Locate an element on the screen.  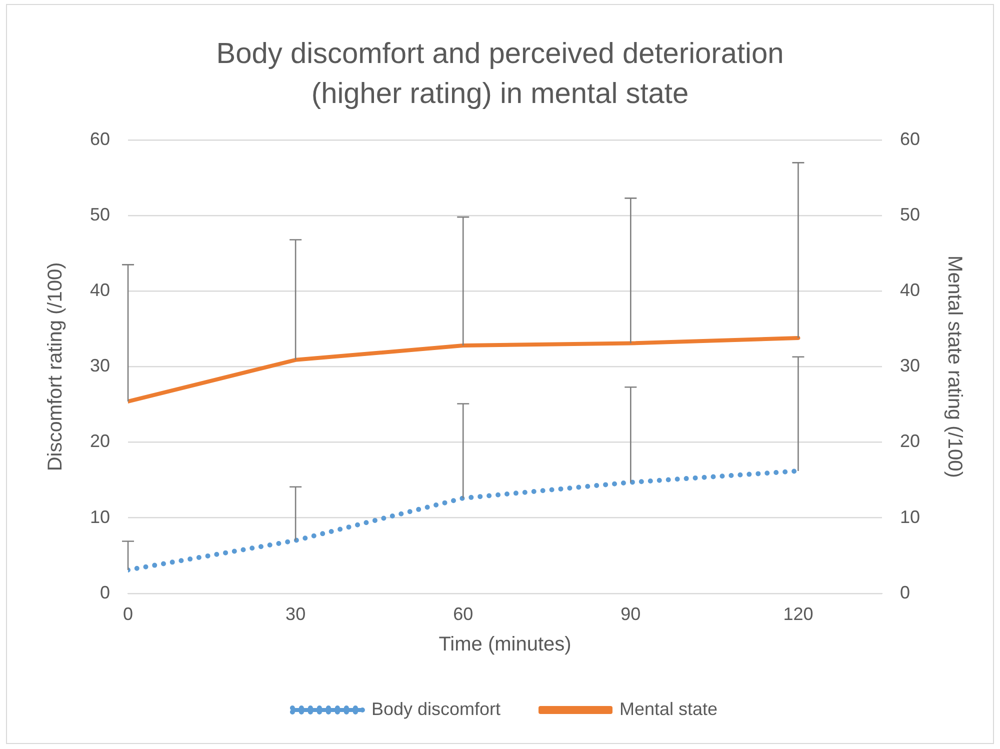
y-tick-label: 50 is located at coordinates (100, 214).